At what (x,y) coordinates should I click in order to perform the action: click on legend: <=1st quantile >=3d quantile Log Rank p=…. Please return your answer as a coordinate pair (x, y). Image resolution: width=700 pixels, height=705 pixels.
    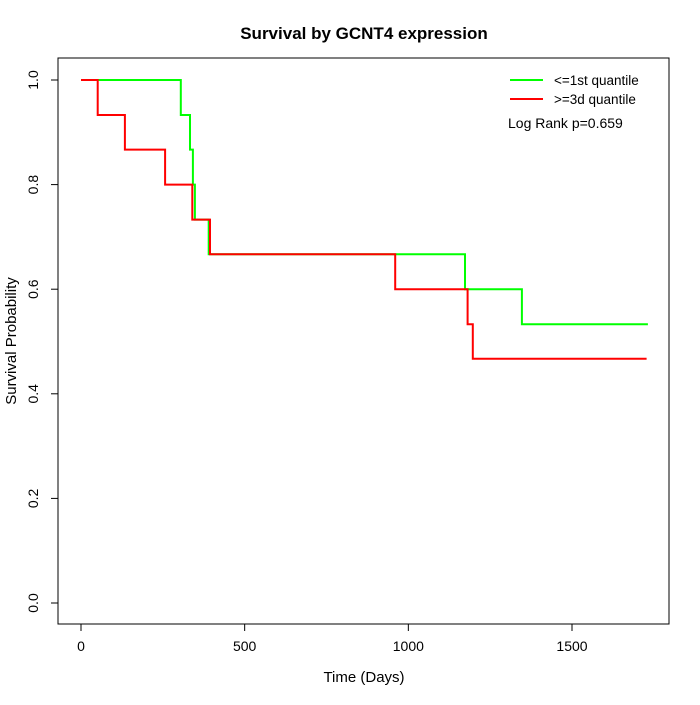
    Looking at the image, I should click on (573, 102).